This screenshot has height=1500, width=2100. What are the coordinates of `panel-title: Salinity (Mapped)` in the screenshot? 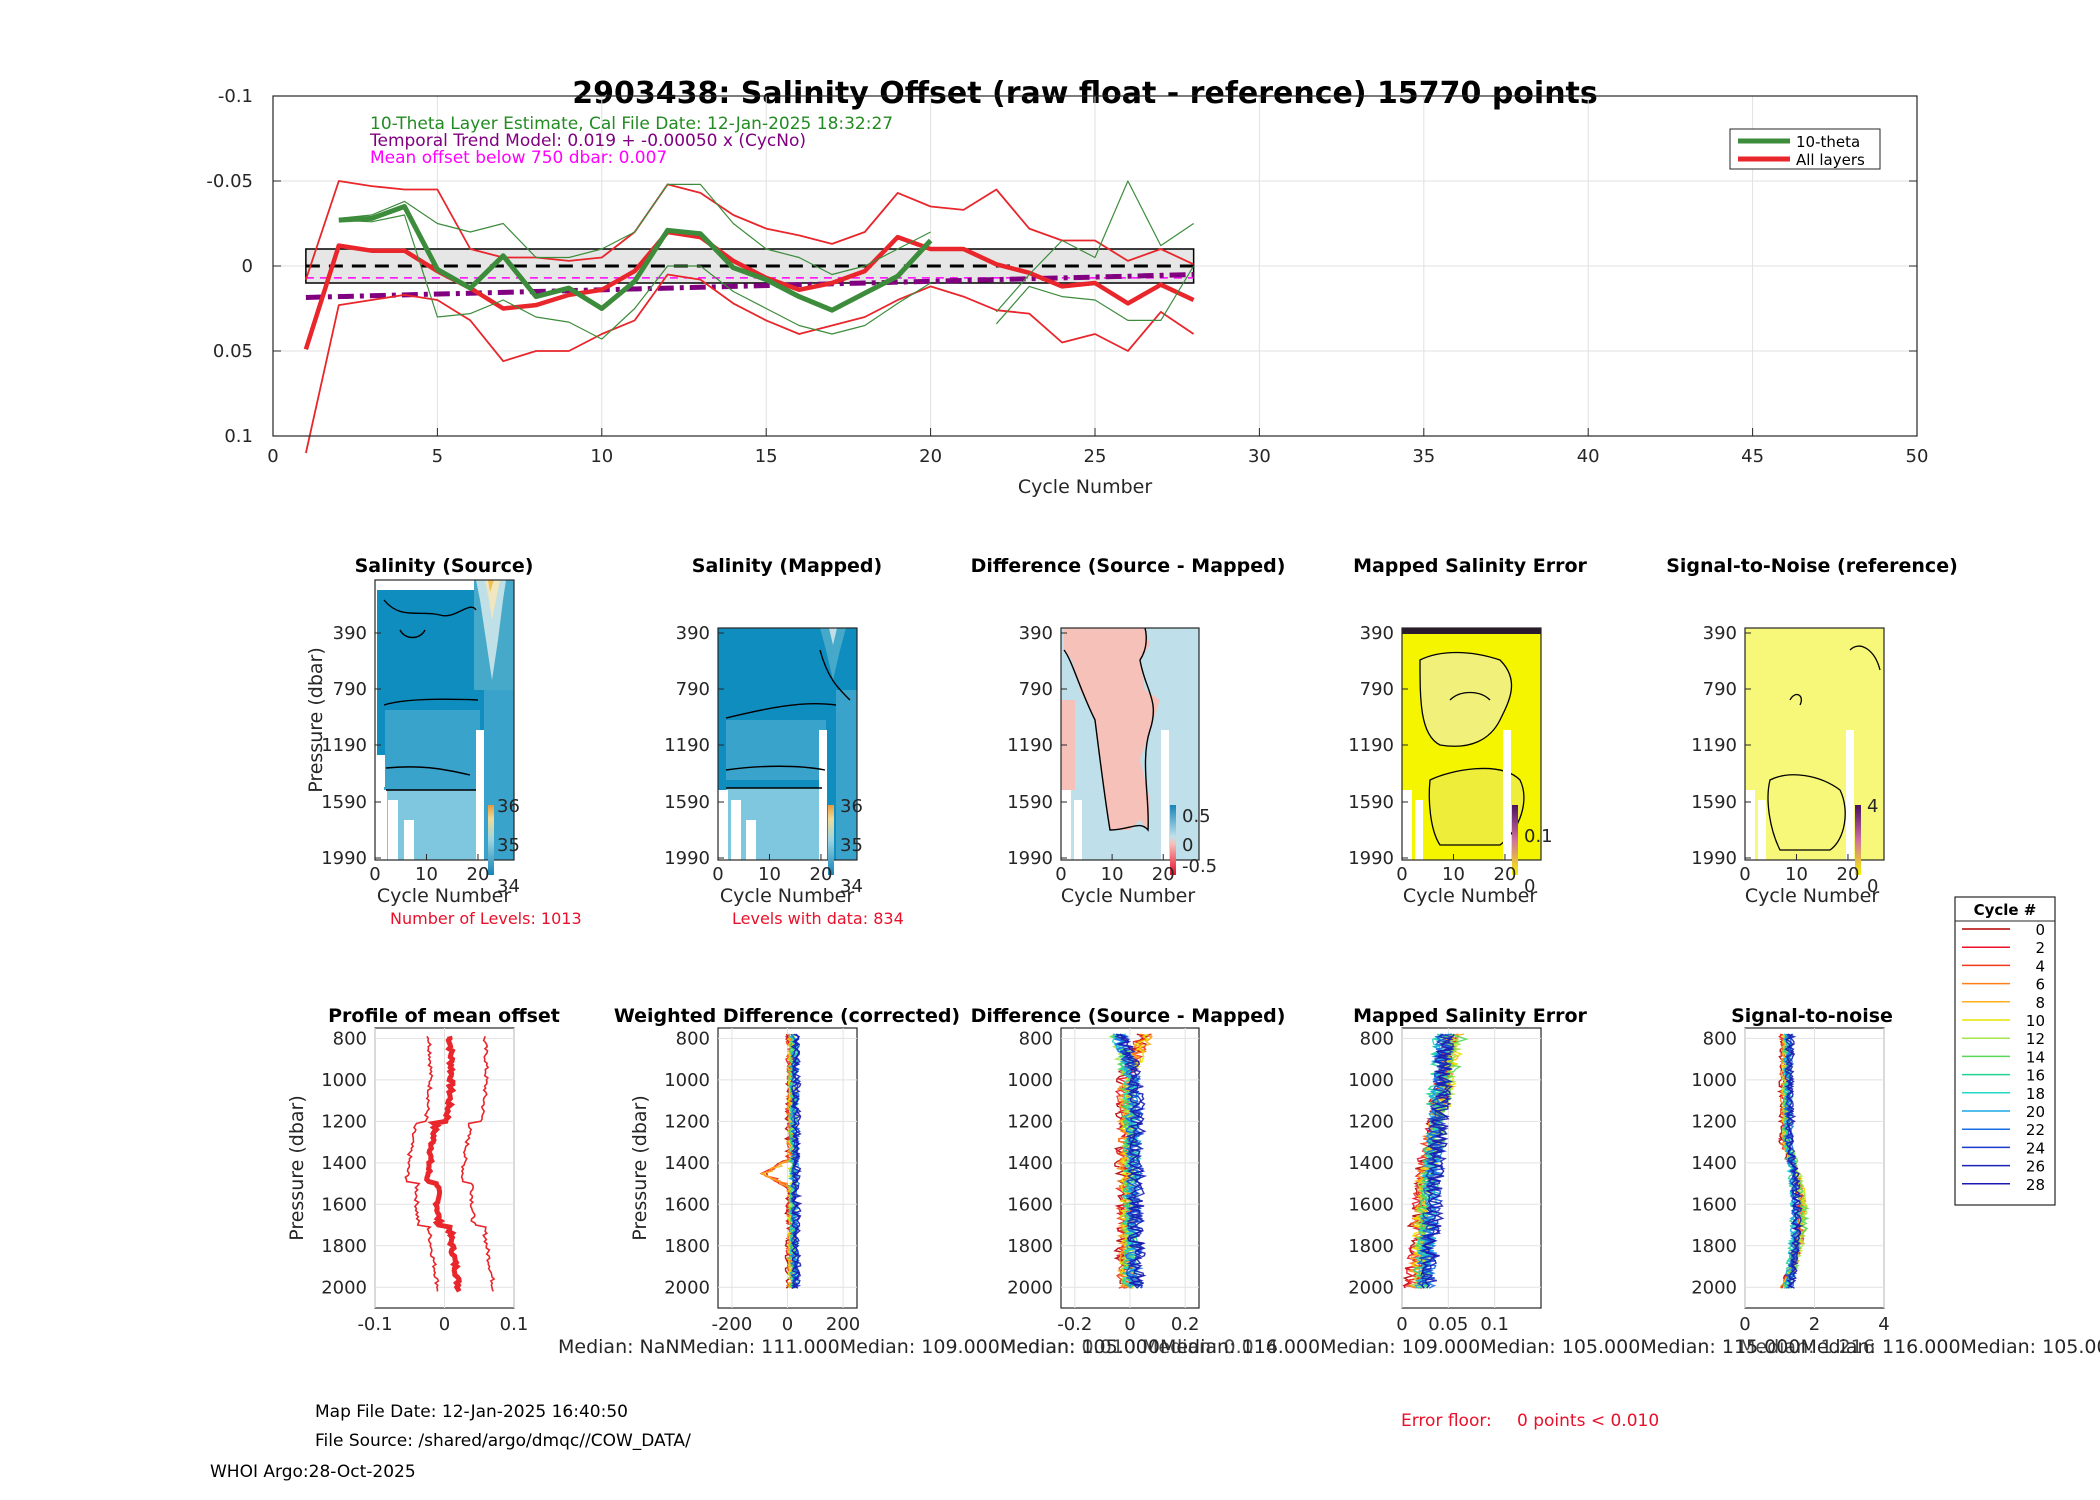 It's located at (787, 566).